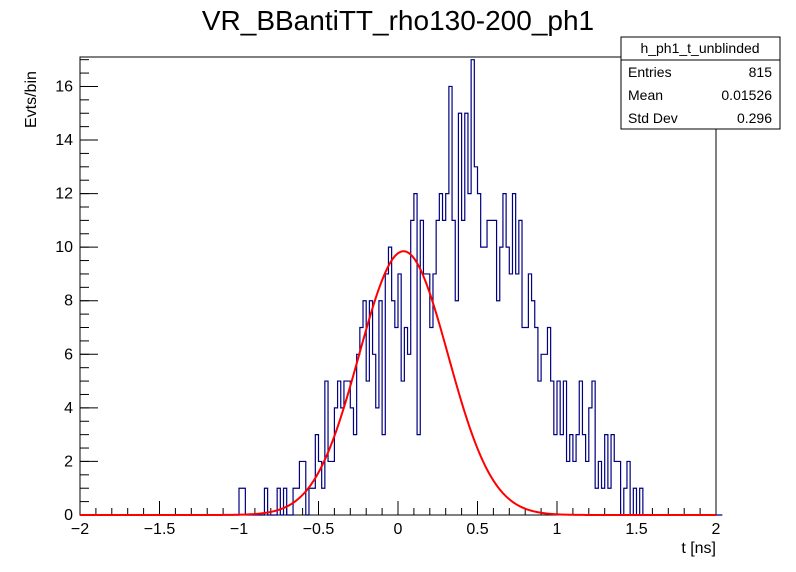  What do you see at coordinates (557, 529) in the screenshot?
I see `x-tick-label: 1` at bounding box center [557, 529].